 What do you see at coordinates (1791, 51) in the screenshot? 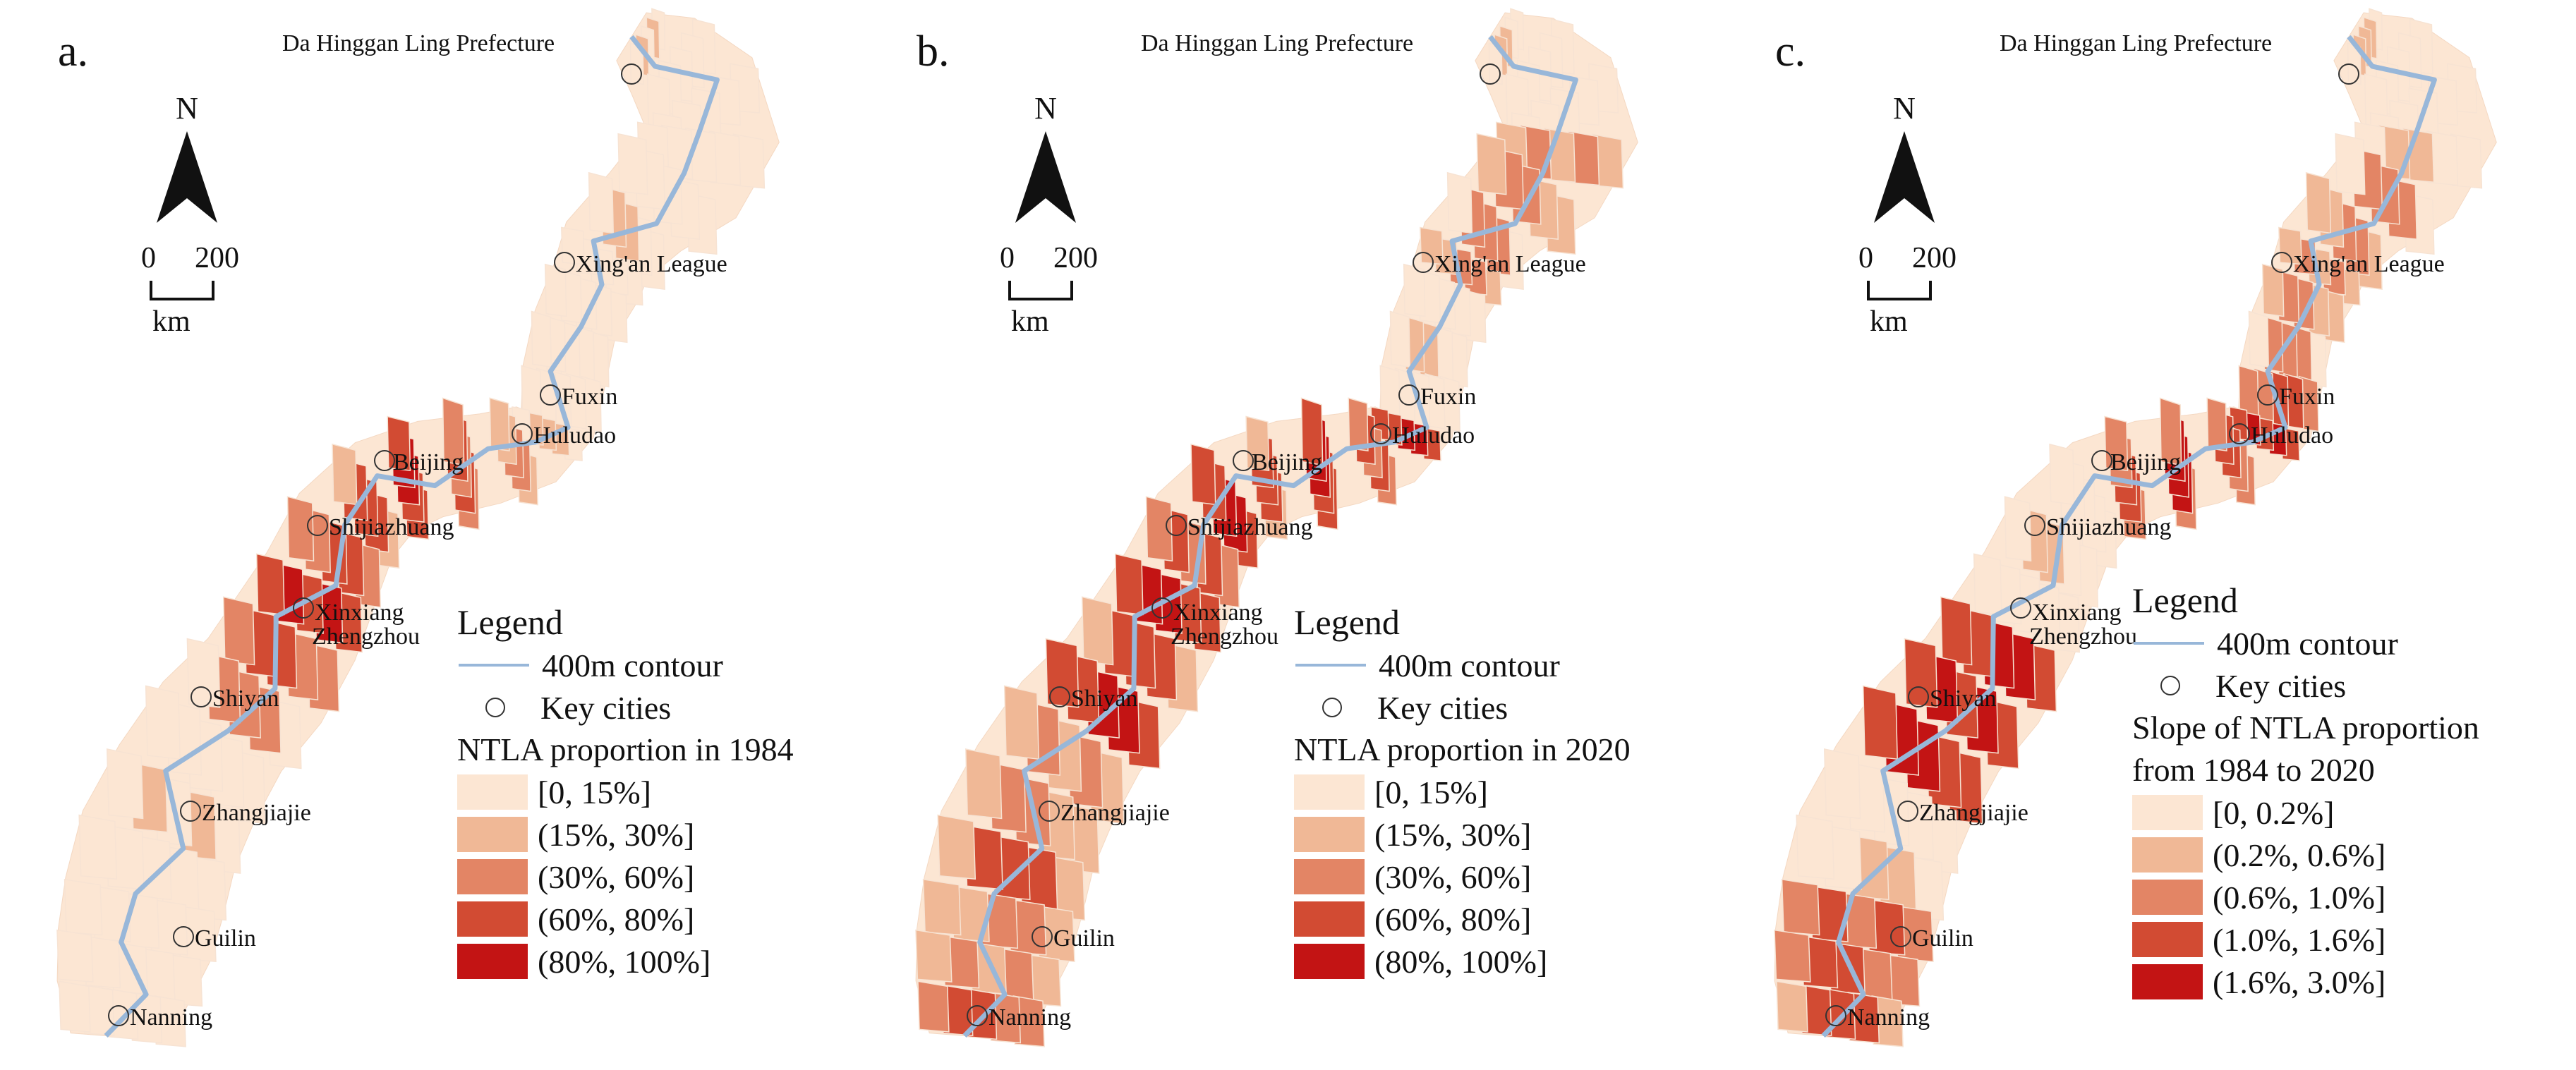
I see `panel-label: c.` at bounding box center [1791, 51].